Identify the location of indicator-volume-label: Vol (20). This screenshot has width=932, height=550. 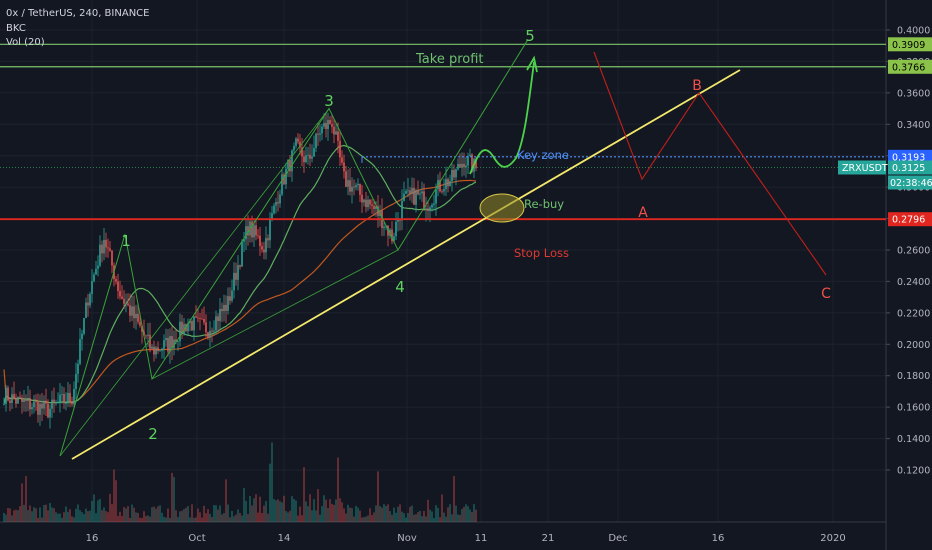
(25, 42).